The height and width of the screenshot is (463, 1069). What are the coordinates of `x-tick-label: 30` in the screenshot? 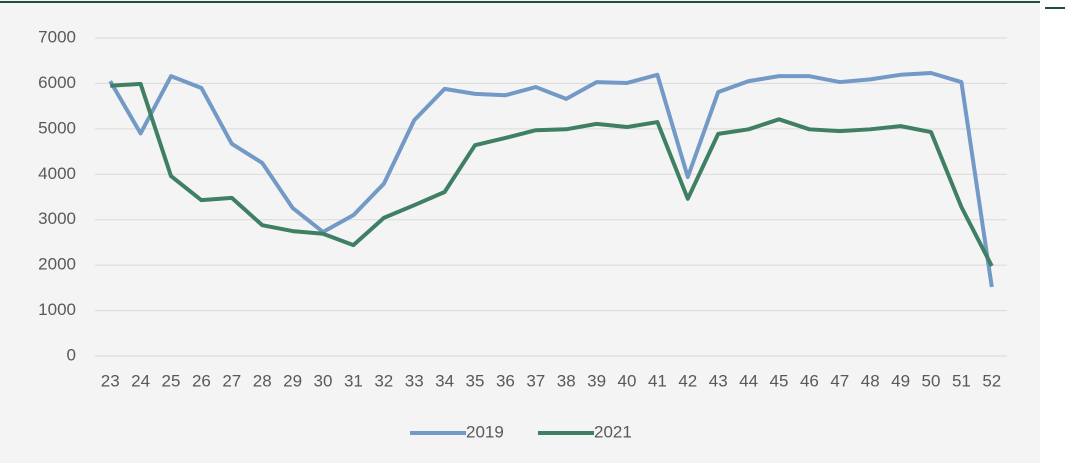 It's located at (323, 380).